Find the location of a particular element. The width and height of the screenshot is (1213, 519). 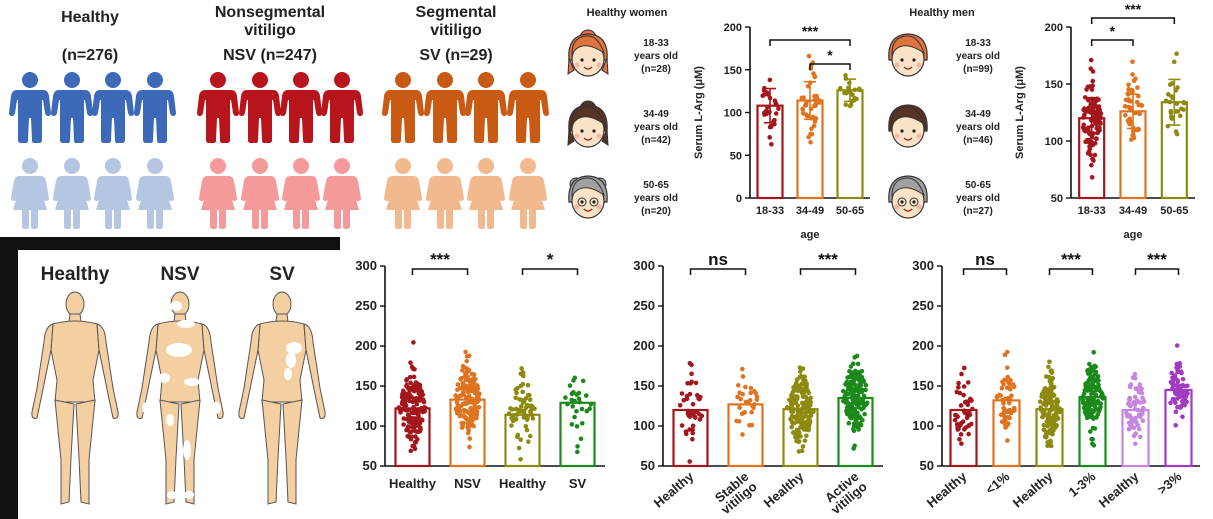

x-tick-label: 50-65 is located at coordinates (1174, 211).